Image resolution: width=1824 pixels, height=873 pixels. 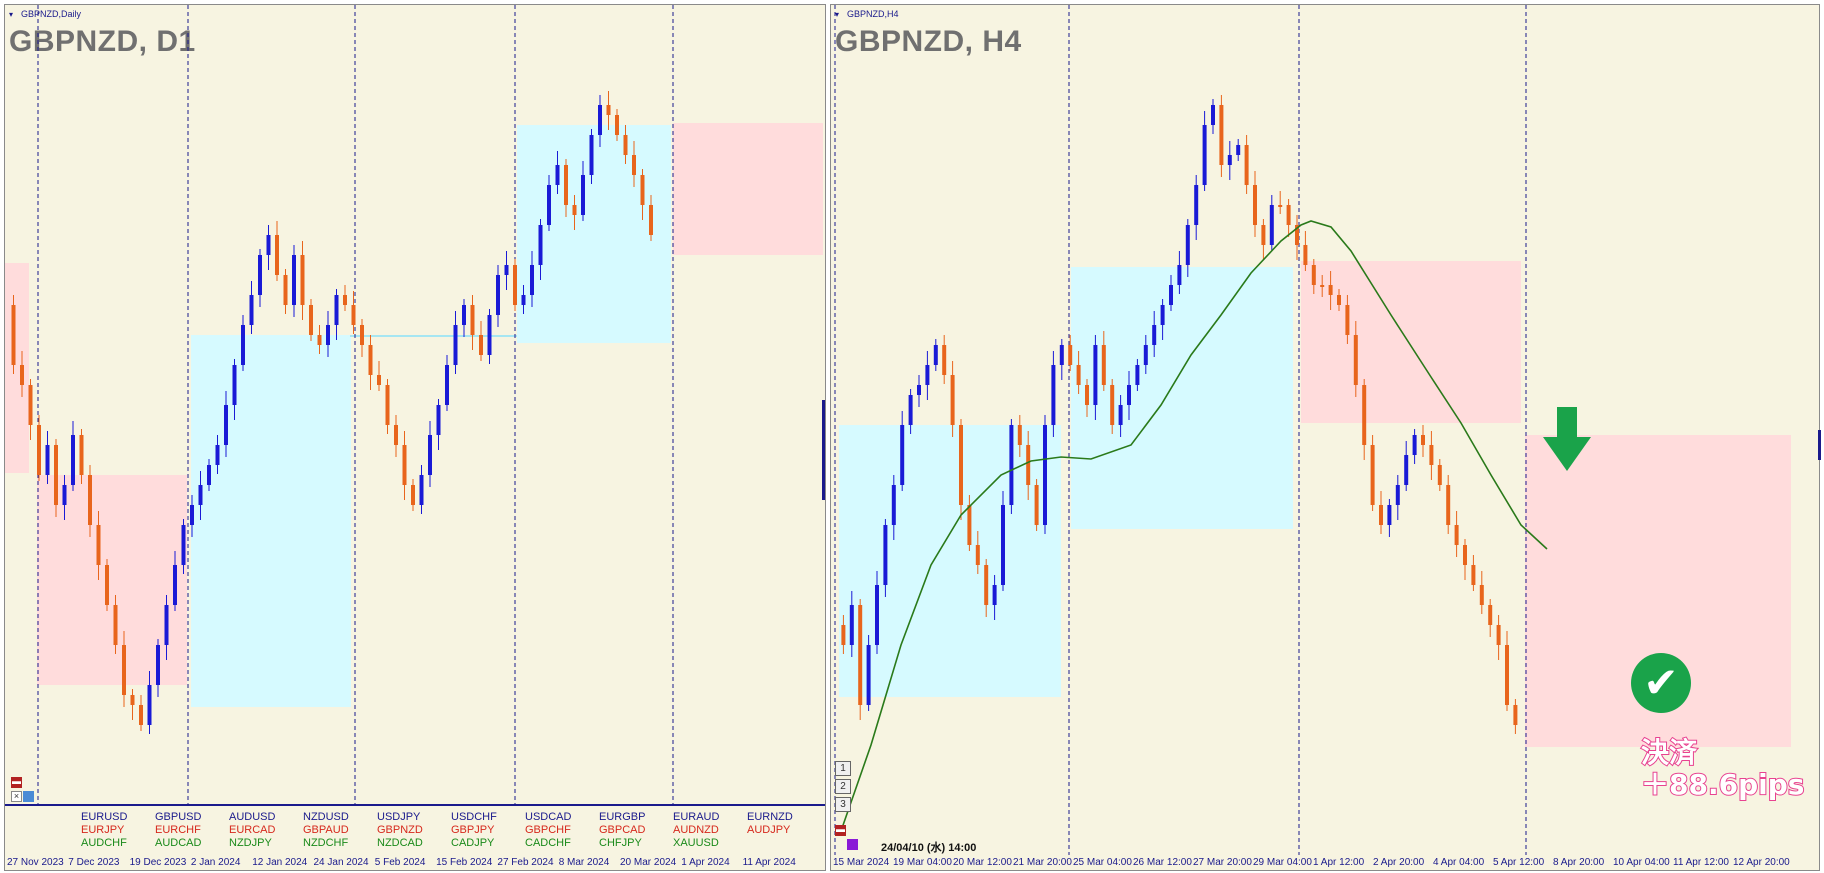 What do you see at coordinates (770, 817) in the screenshot?
I see `symbol-item: EURNZD` at bounding box center [770, 817].